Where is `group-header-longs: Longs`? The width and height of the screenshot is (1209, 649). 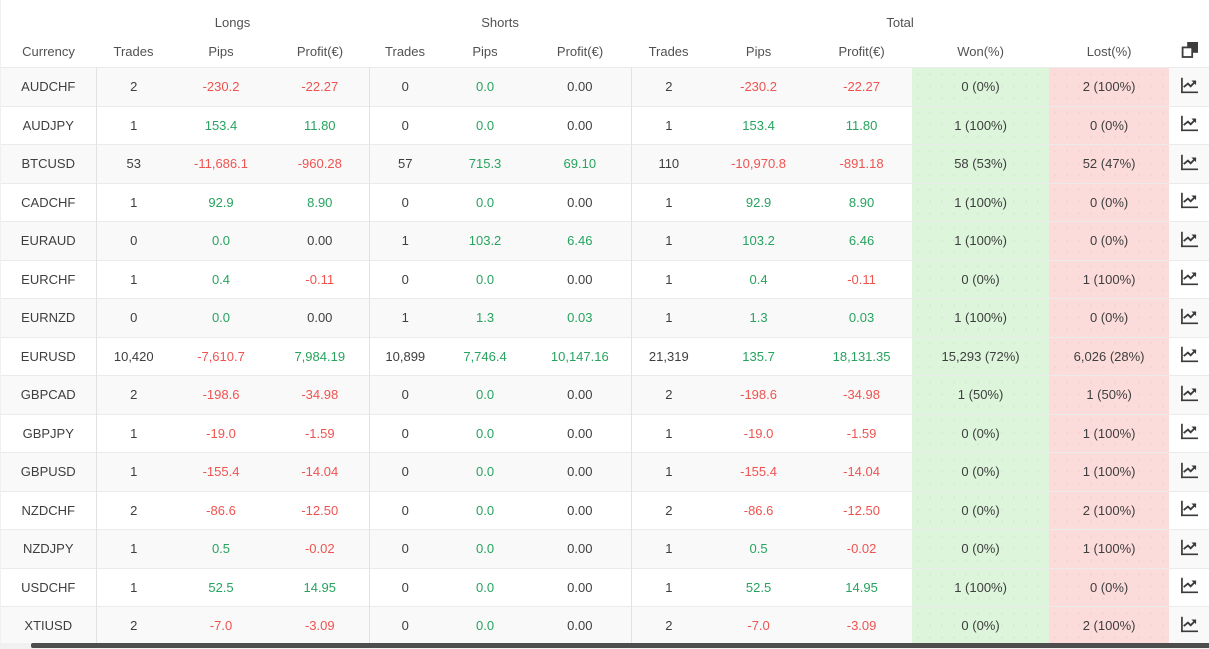 group-header-longs: Longs is located at coordinates (232, 22).